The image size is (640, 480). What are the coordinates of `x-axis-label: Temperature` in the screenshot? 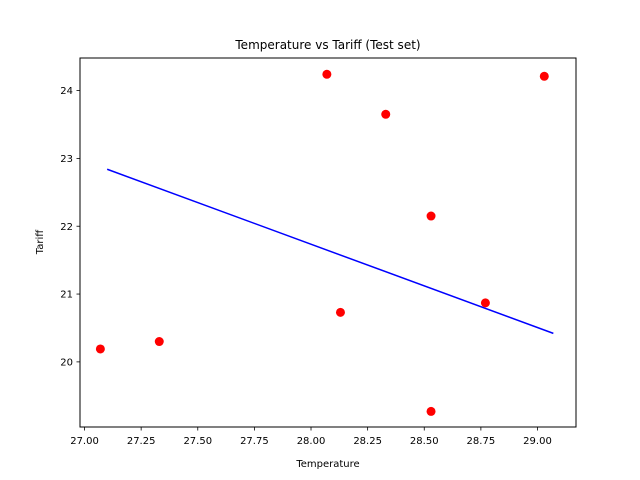 It's located at (327, 464).